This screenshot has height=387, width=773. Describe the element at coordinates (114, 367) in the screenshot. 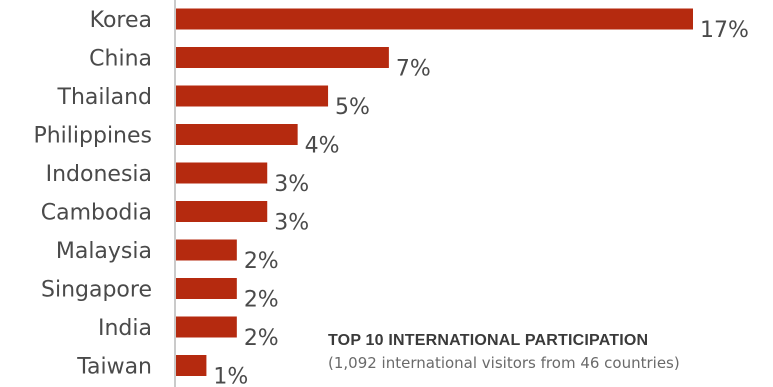

I see `category-label-taiwan: Taiwan` at that location.